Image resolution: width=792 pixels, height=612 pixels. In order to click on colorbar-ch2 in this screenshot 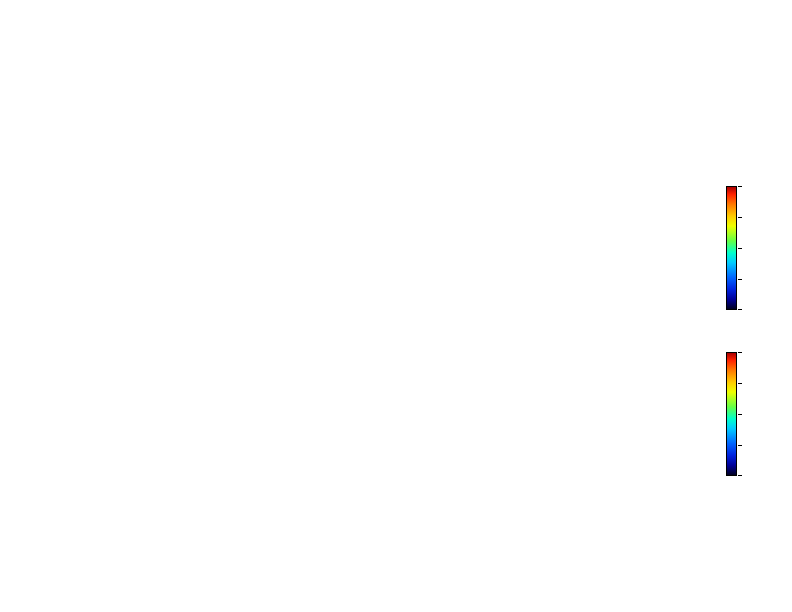, I will do `click(731, 414)`.